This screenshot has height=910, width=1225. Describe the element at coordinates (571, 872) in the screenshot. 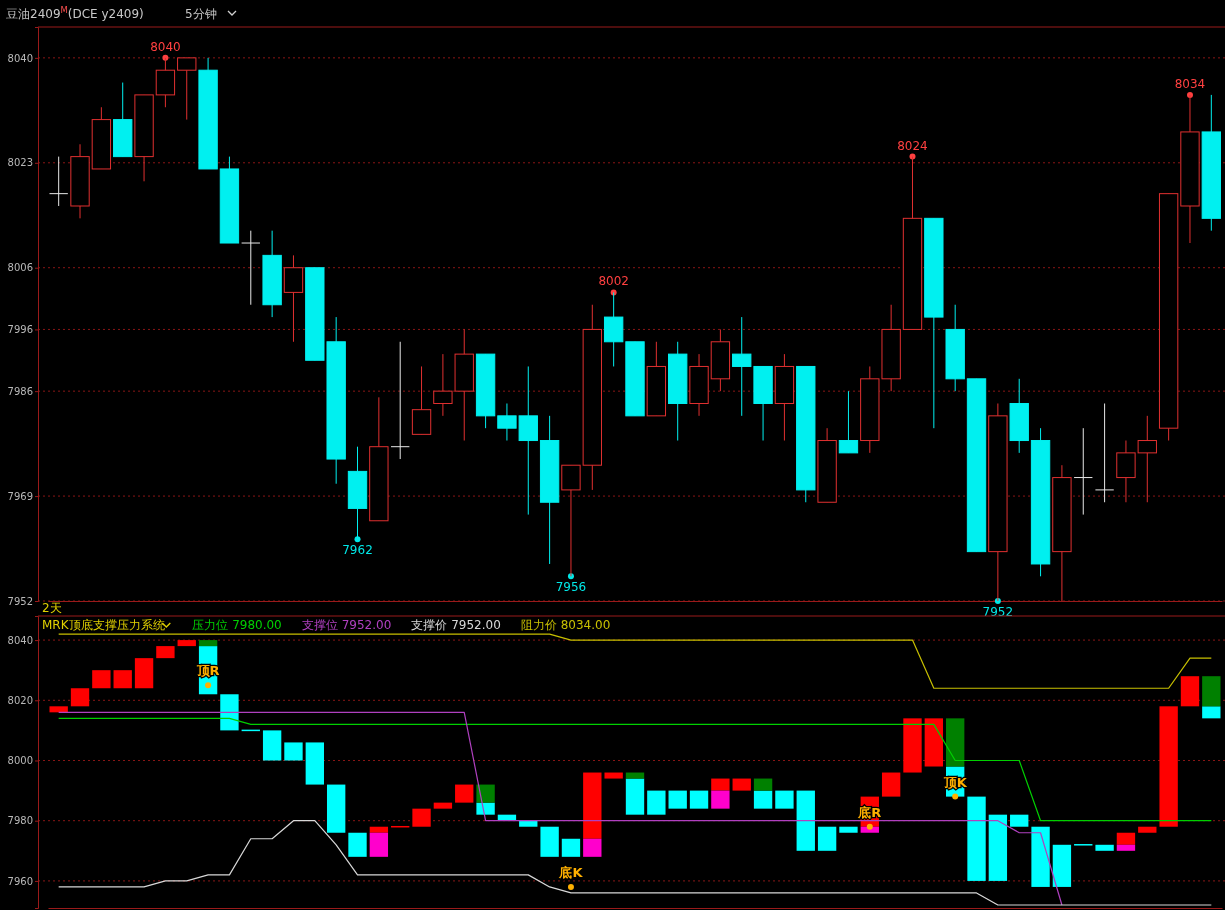

I see `data-label: 底K` at that location.